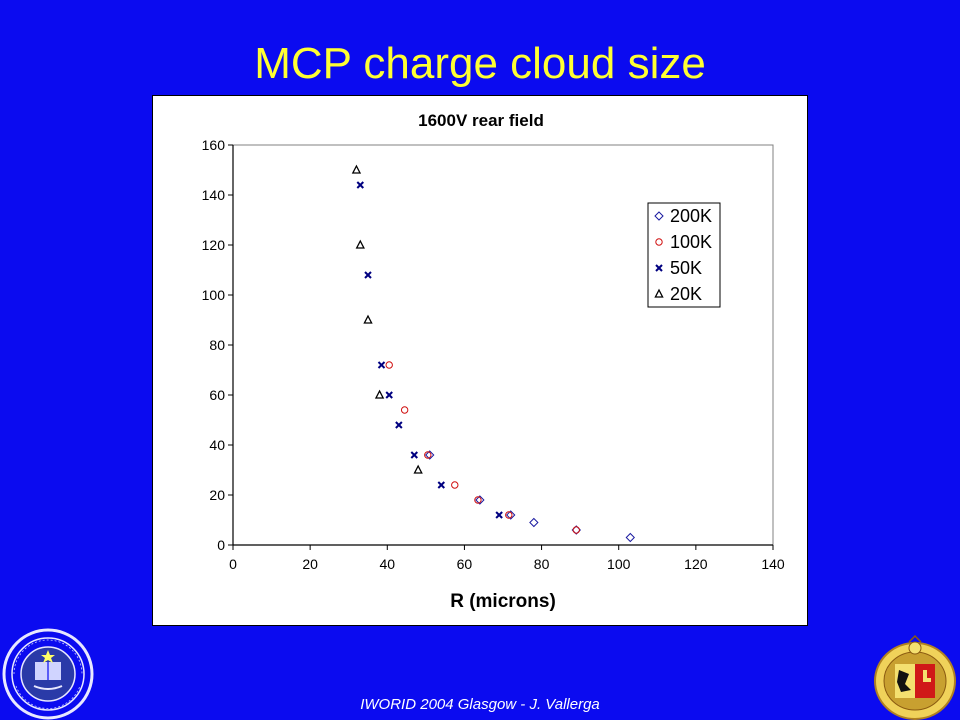  What do you see at coordinates (691, 242) in the screenshot?
I see `legend-label-100K: 100K` at bounding box center [691, 242].